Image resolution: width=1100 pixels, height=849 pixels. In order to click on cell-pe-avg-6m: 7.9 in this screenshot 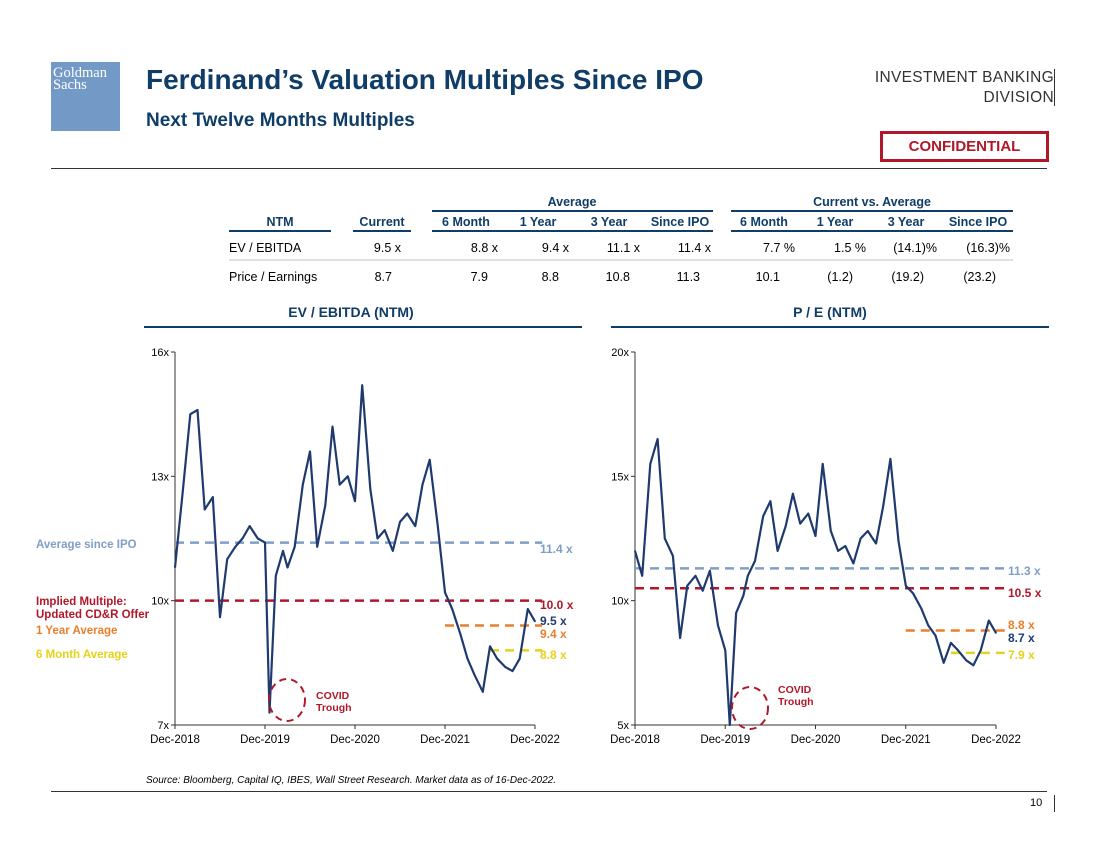, I will do `click(479, 277)`.